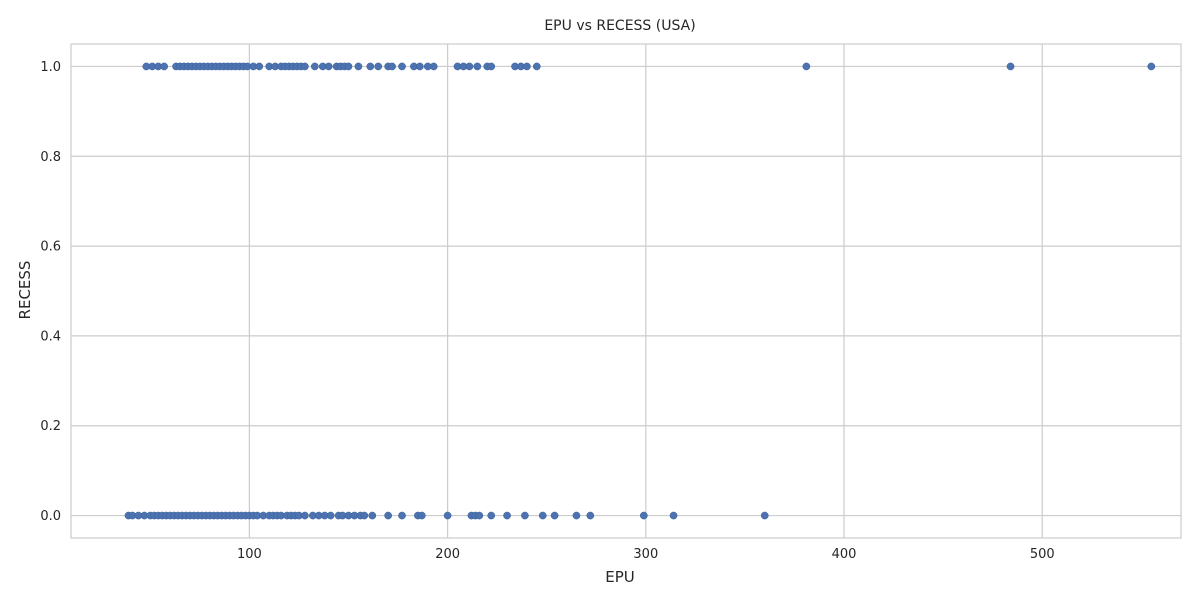 The image size is (1200, 600). Describe the element at coordinates (50, 67) in the screenshot. I see `y-tick-label: 1.0` at that location.